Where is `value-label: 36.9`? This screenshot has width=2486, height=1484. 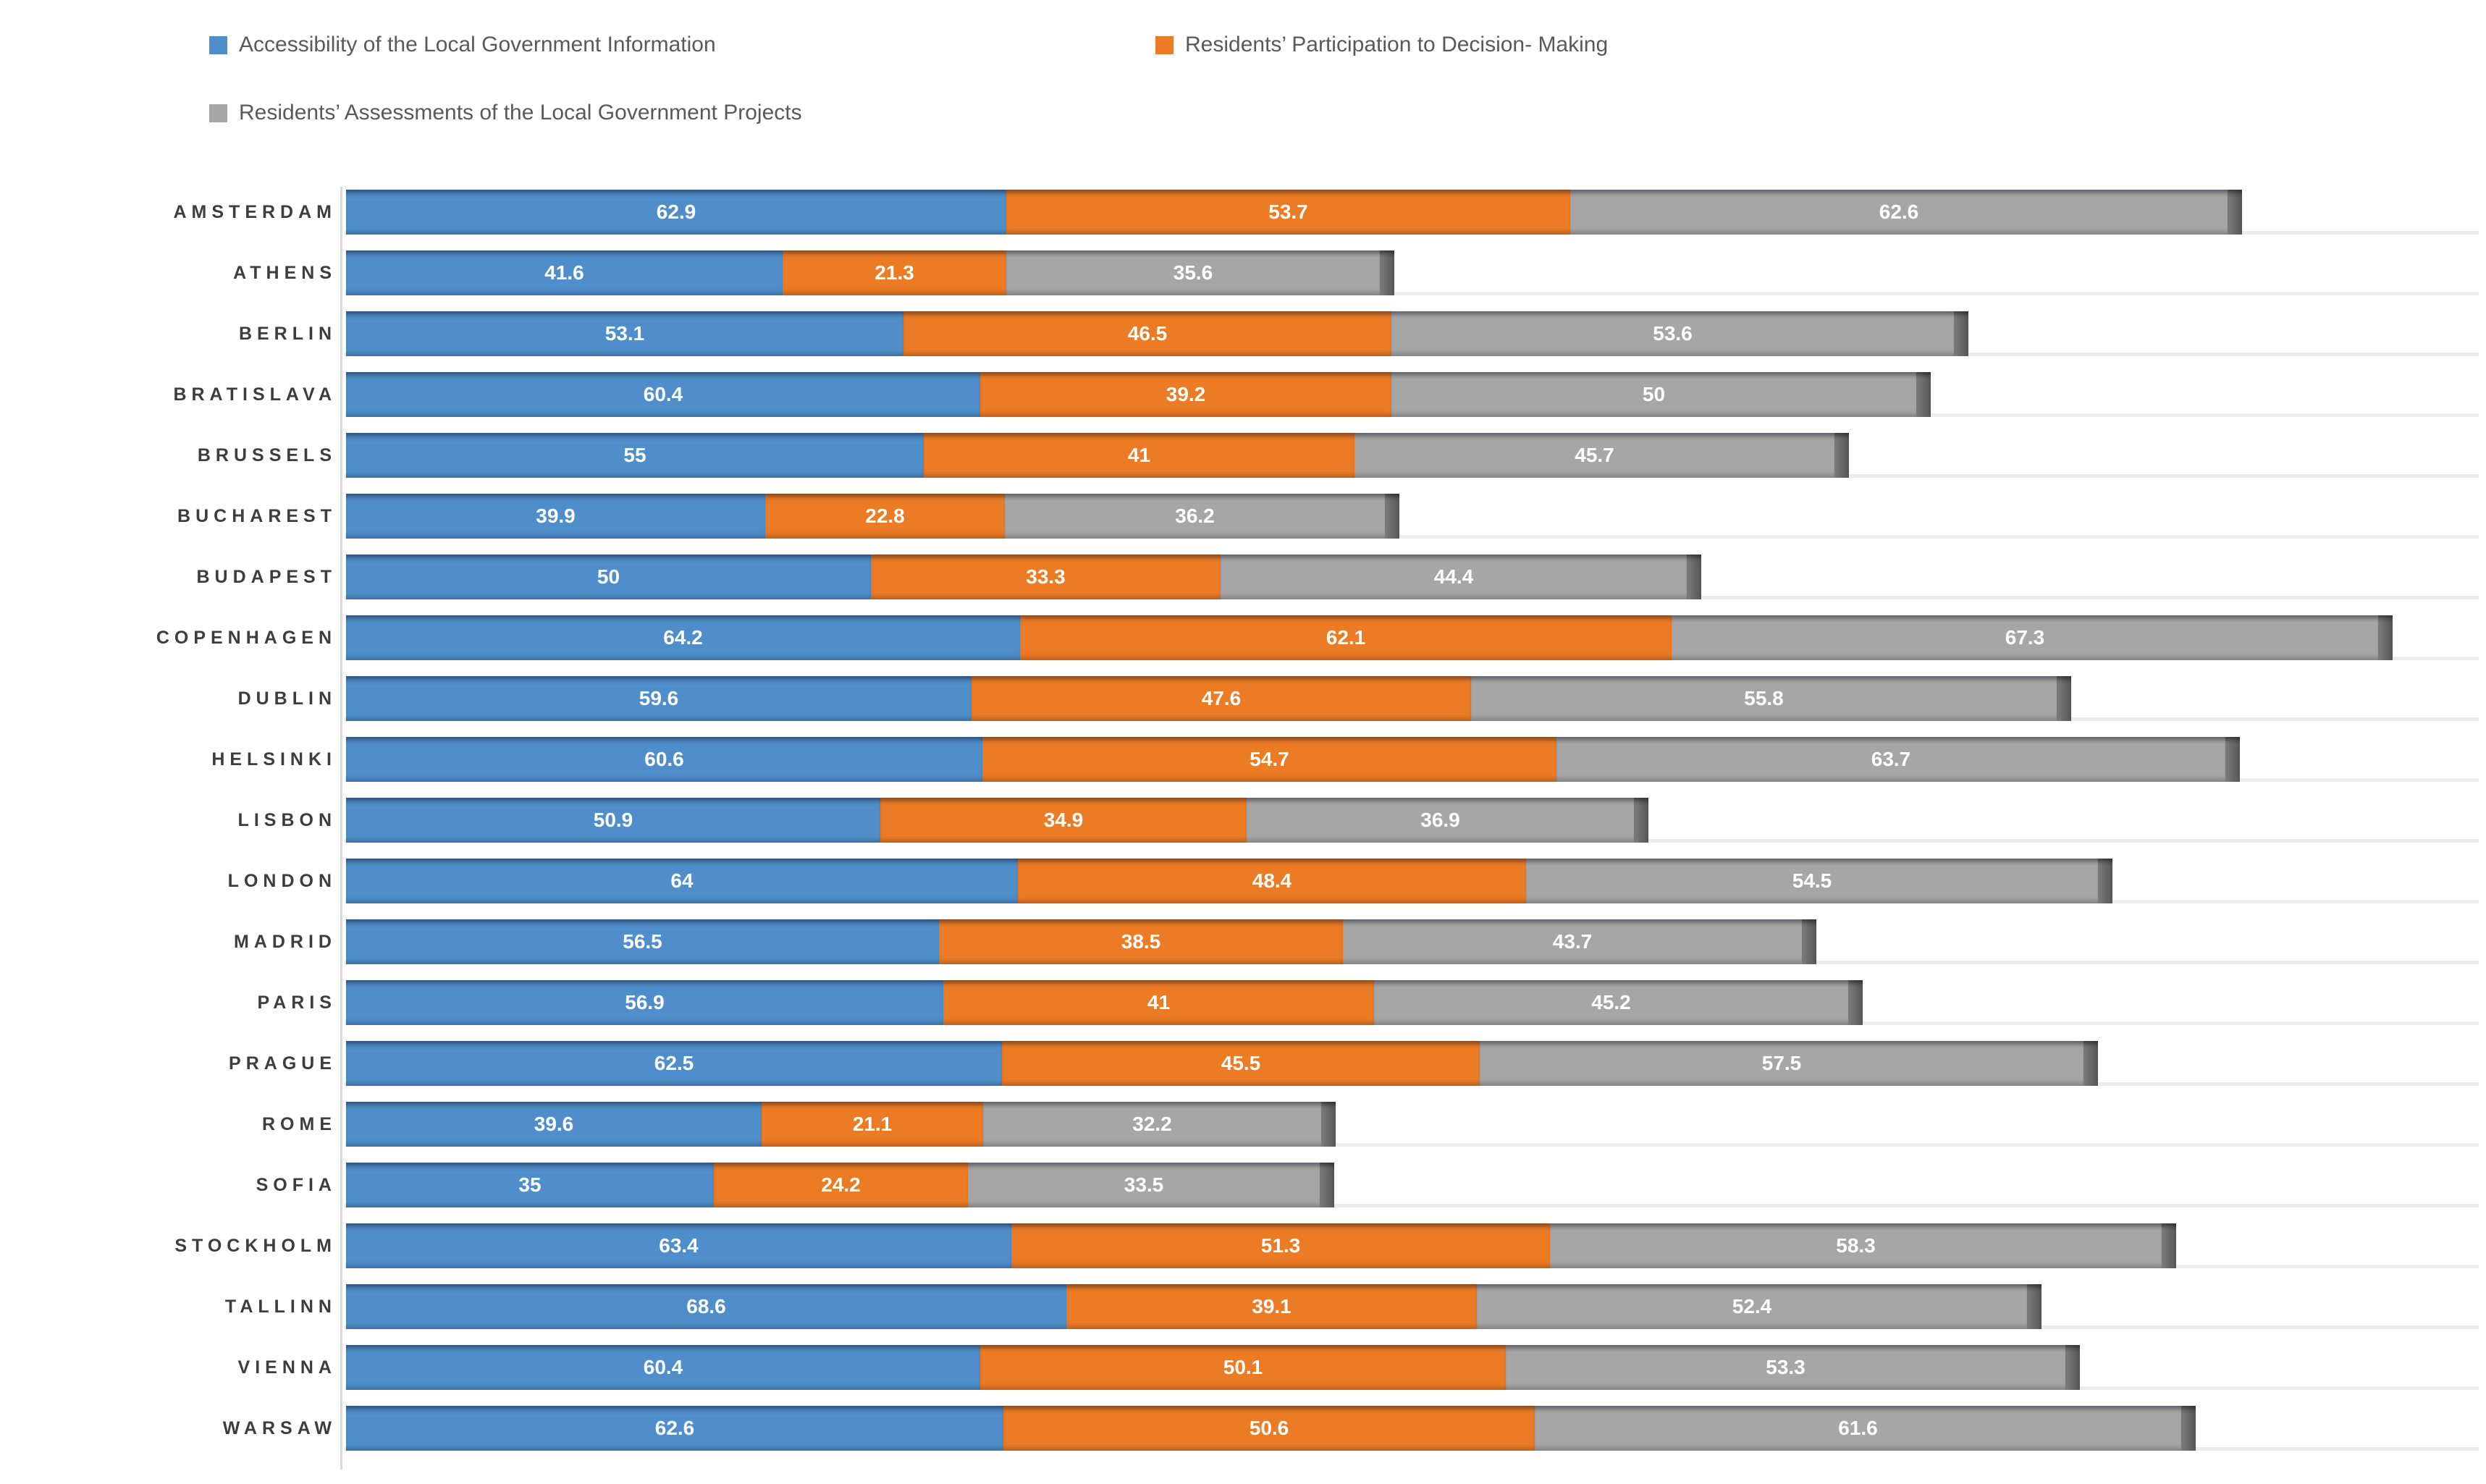 value-label: 36.9 is located at coordinates (1440, 820).